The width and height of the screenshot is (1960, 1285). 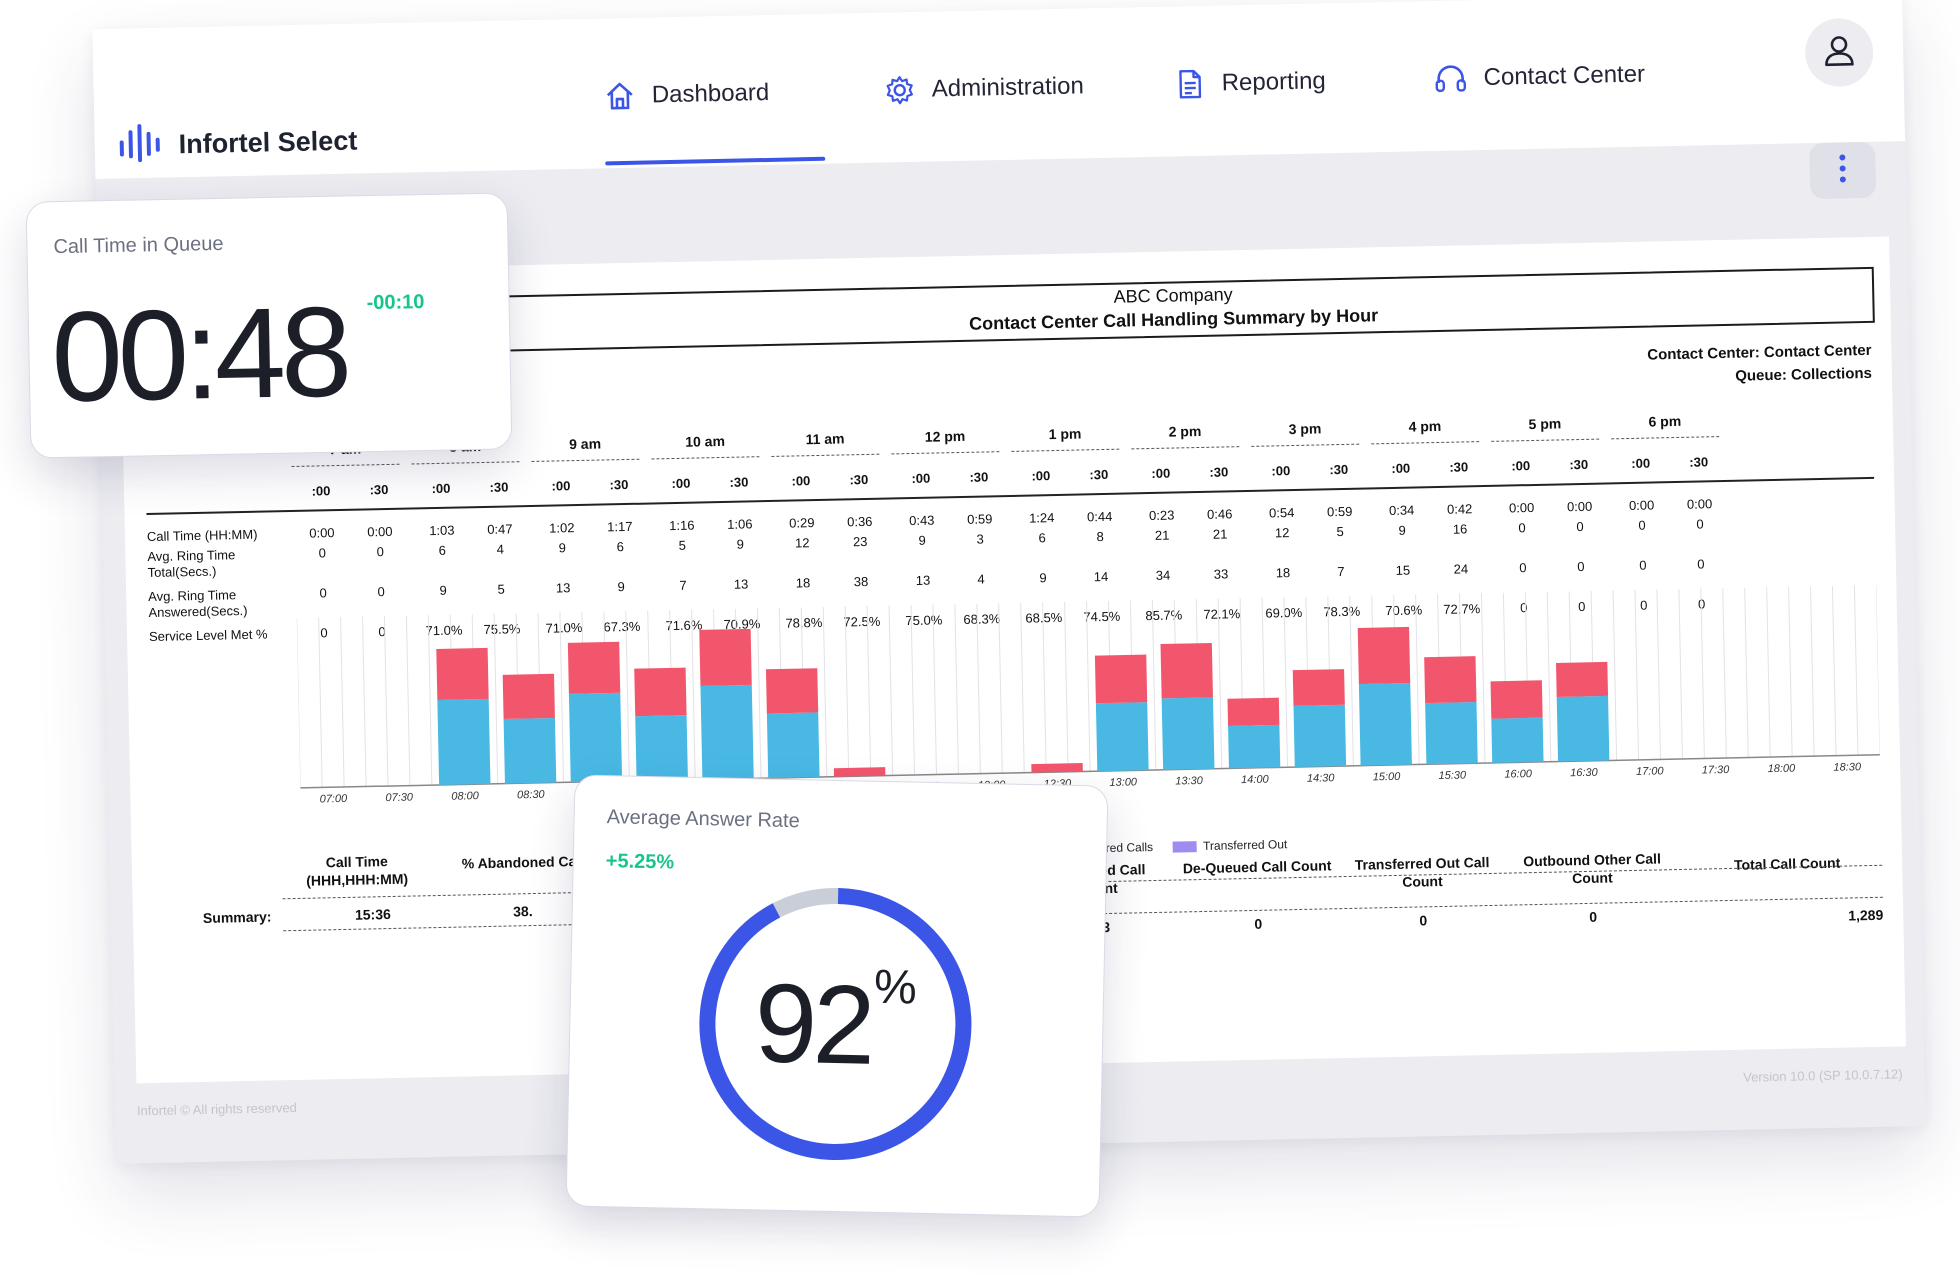 I want to click on gear-icon, so click(x=899, y=90).